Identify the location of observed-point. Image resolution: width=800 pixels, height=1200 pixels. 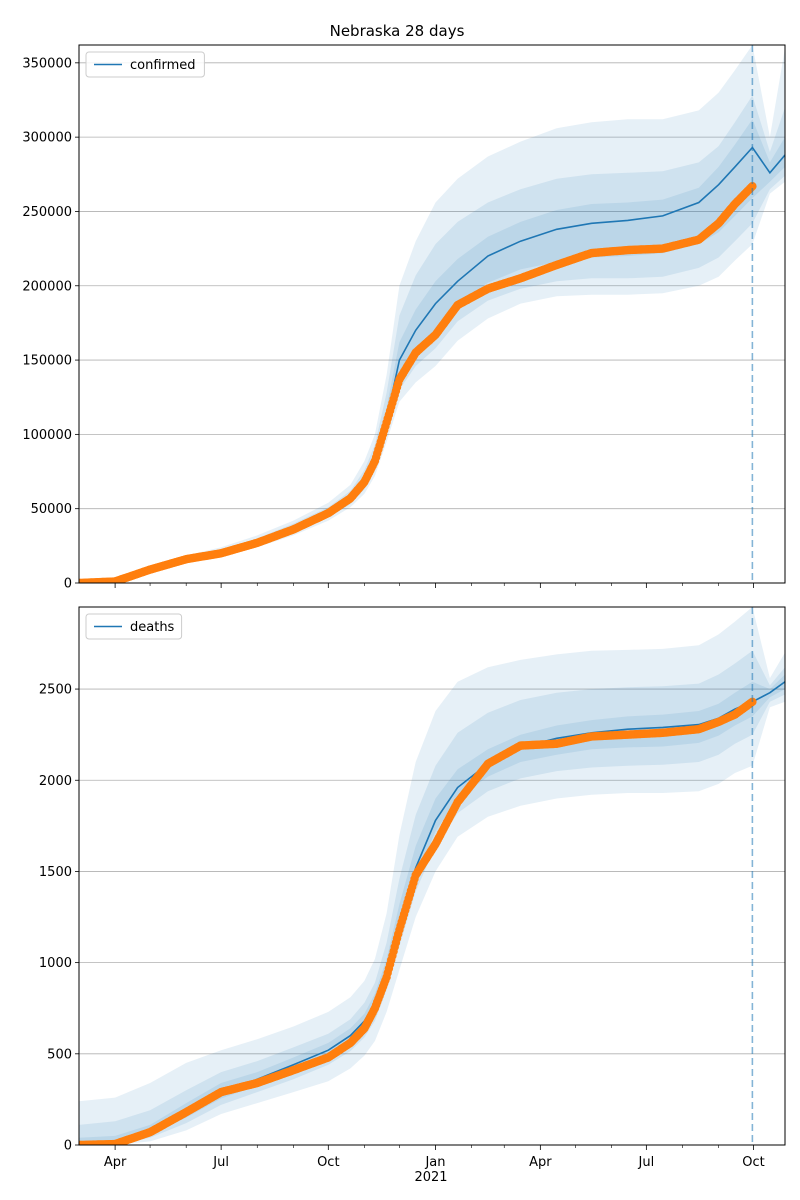
(752, 186).